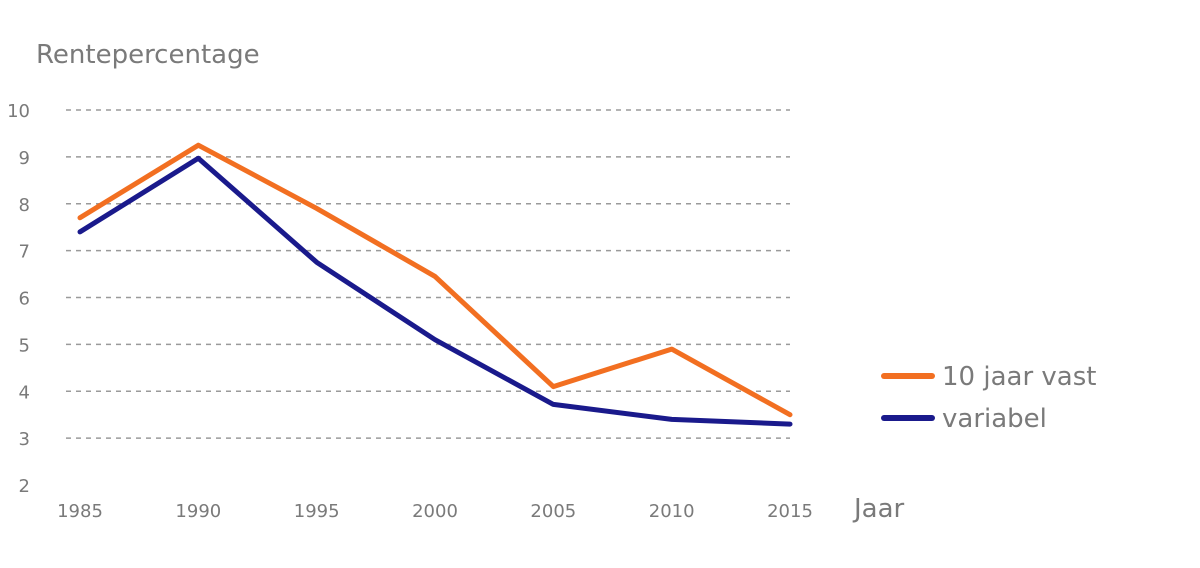 This screenshot has width=1200, height=568. What do you see at coordinates (317, 511) in the screenshot?
I see `x-tick-label: 1995` at bounding box center [317, 511].